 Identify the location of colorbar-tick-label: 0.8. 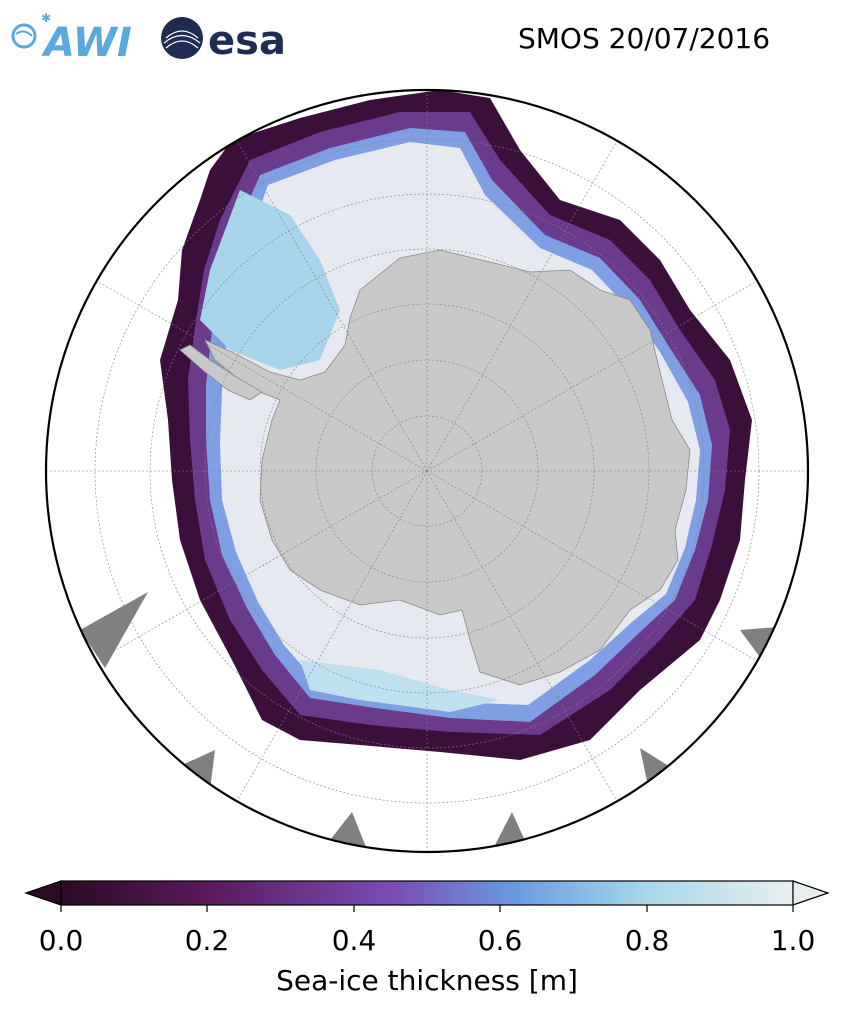
(647, 940).